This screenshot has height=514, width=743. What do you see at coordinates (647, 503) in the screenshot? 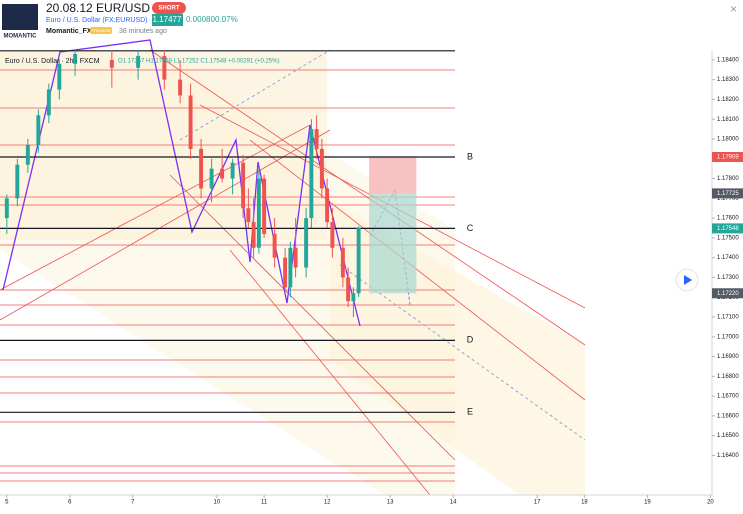
I see `x-tick-label: 19` at bounding box center [647, 503].